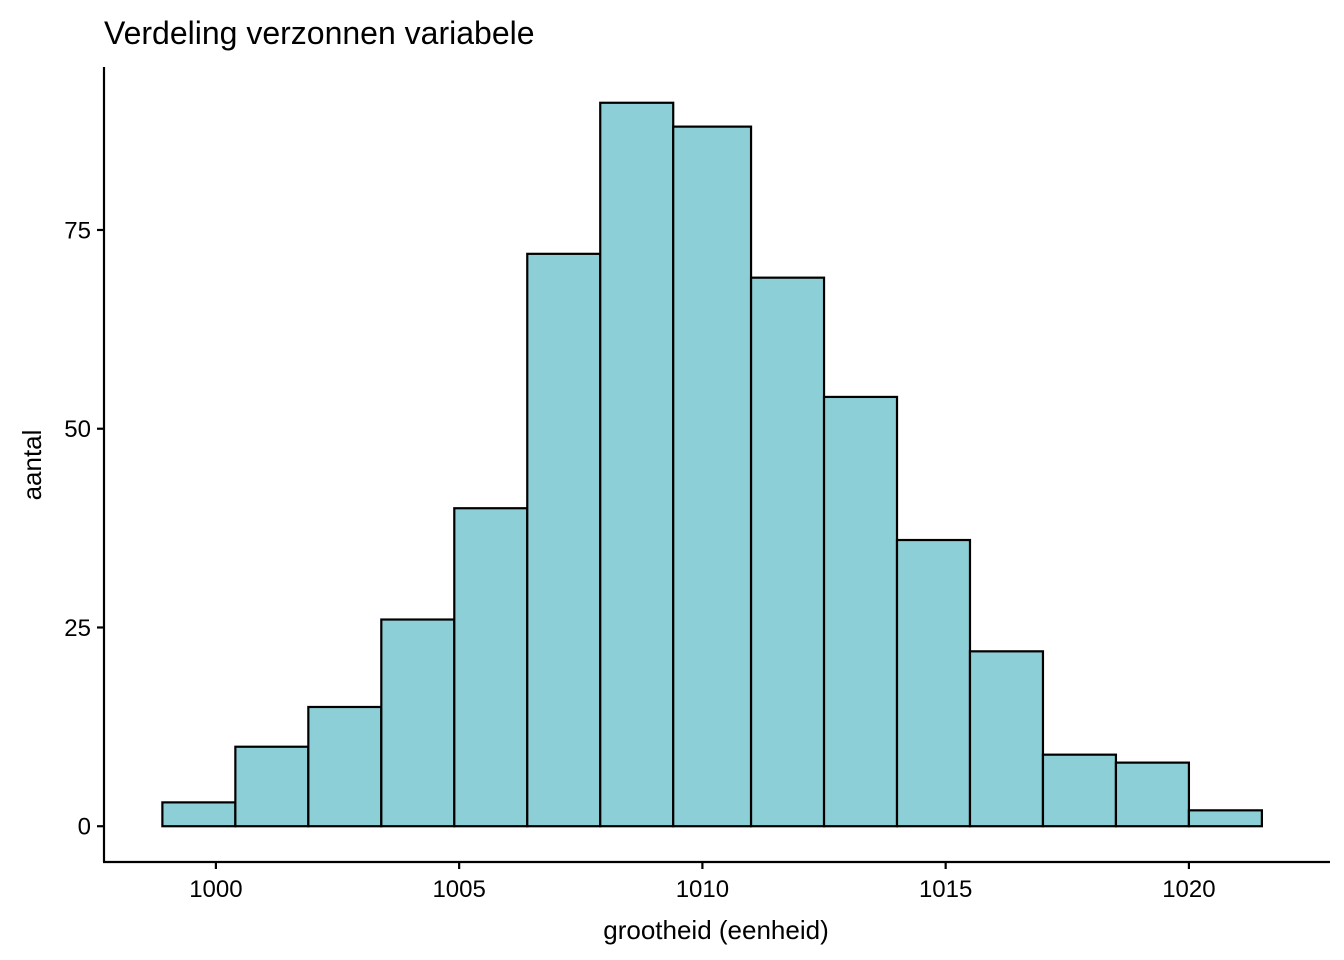  Describe the element at coordinates (945, 889) in the screenshot. I see `x-tick-label: 1015` at that location.